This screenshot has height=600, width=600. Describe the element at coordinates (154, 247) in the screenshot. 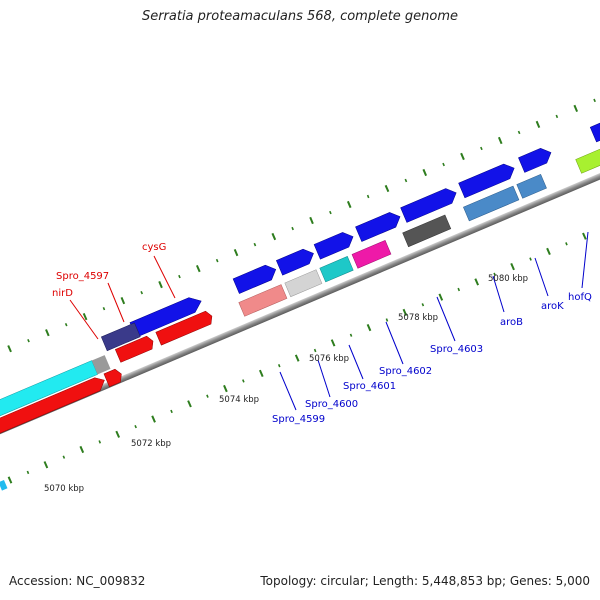

I see `label-cysG: cysG` at that location.